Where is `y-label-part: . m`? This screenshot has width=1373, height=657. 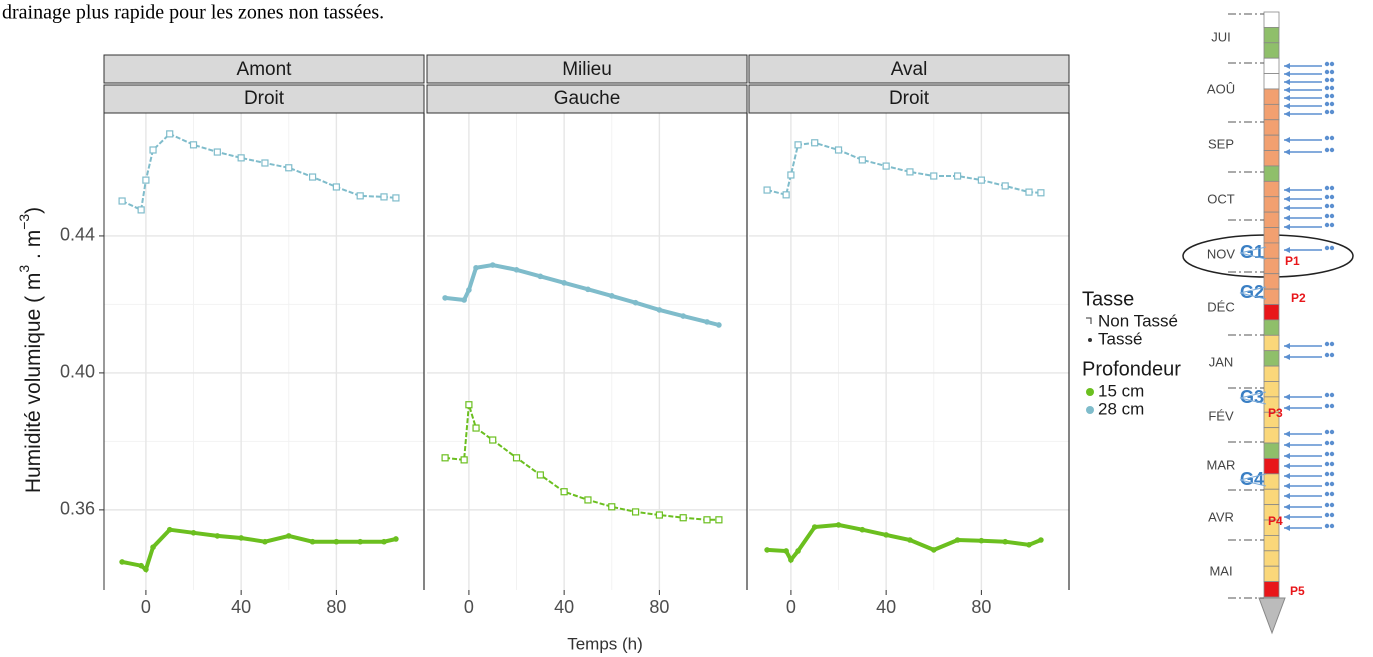 y-label-part: . m is located at coordinates (33, 247).